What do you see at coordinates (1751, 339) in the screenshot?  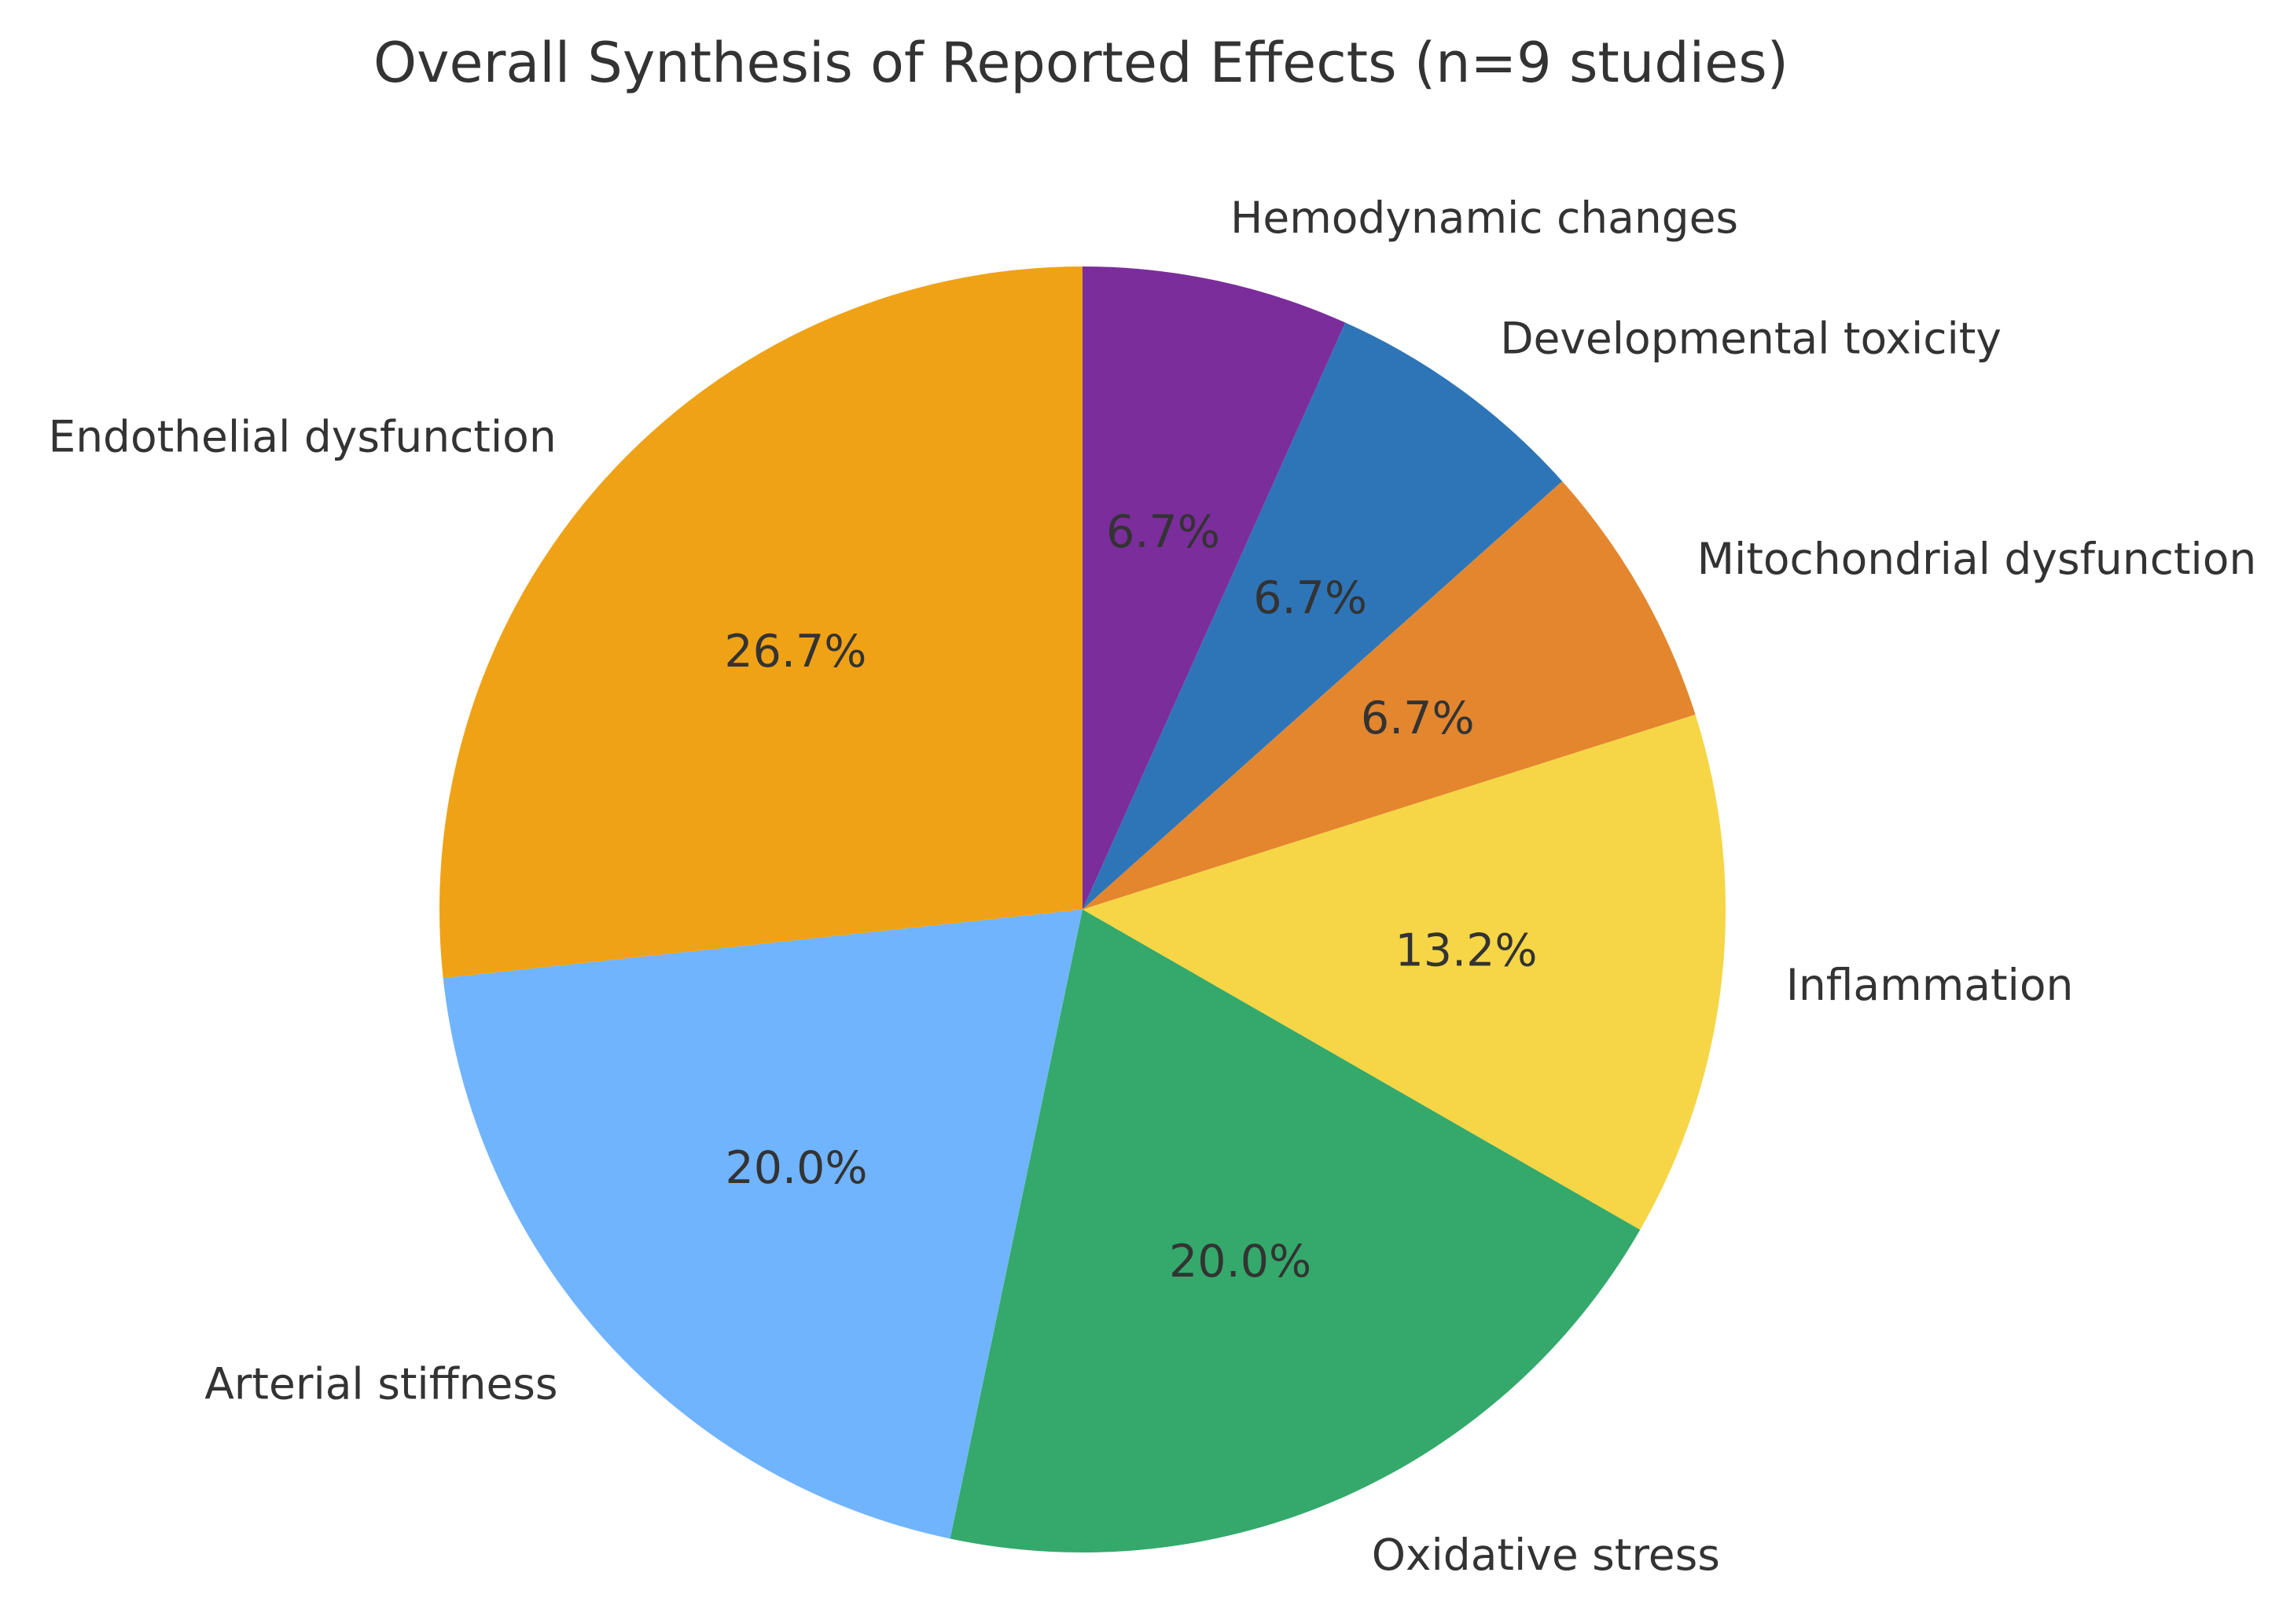 I see `slice-category-label: Developmental toxicity` at bounding box center [1751, 339].